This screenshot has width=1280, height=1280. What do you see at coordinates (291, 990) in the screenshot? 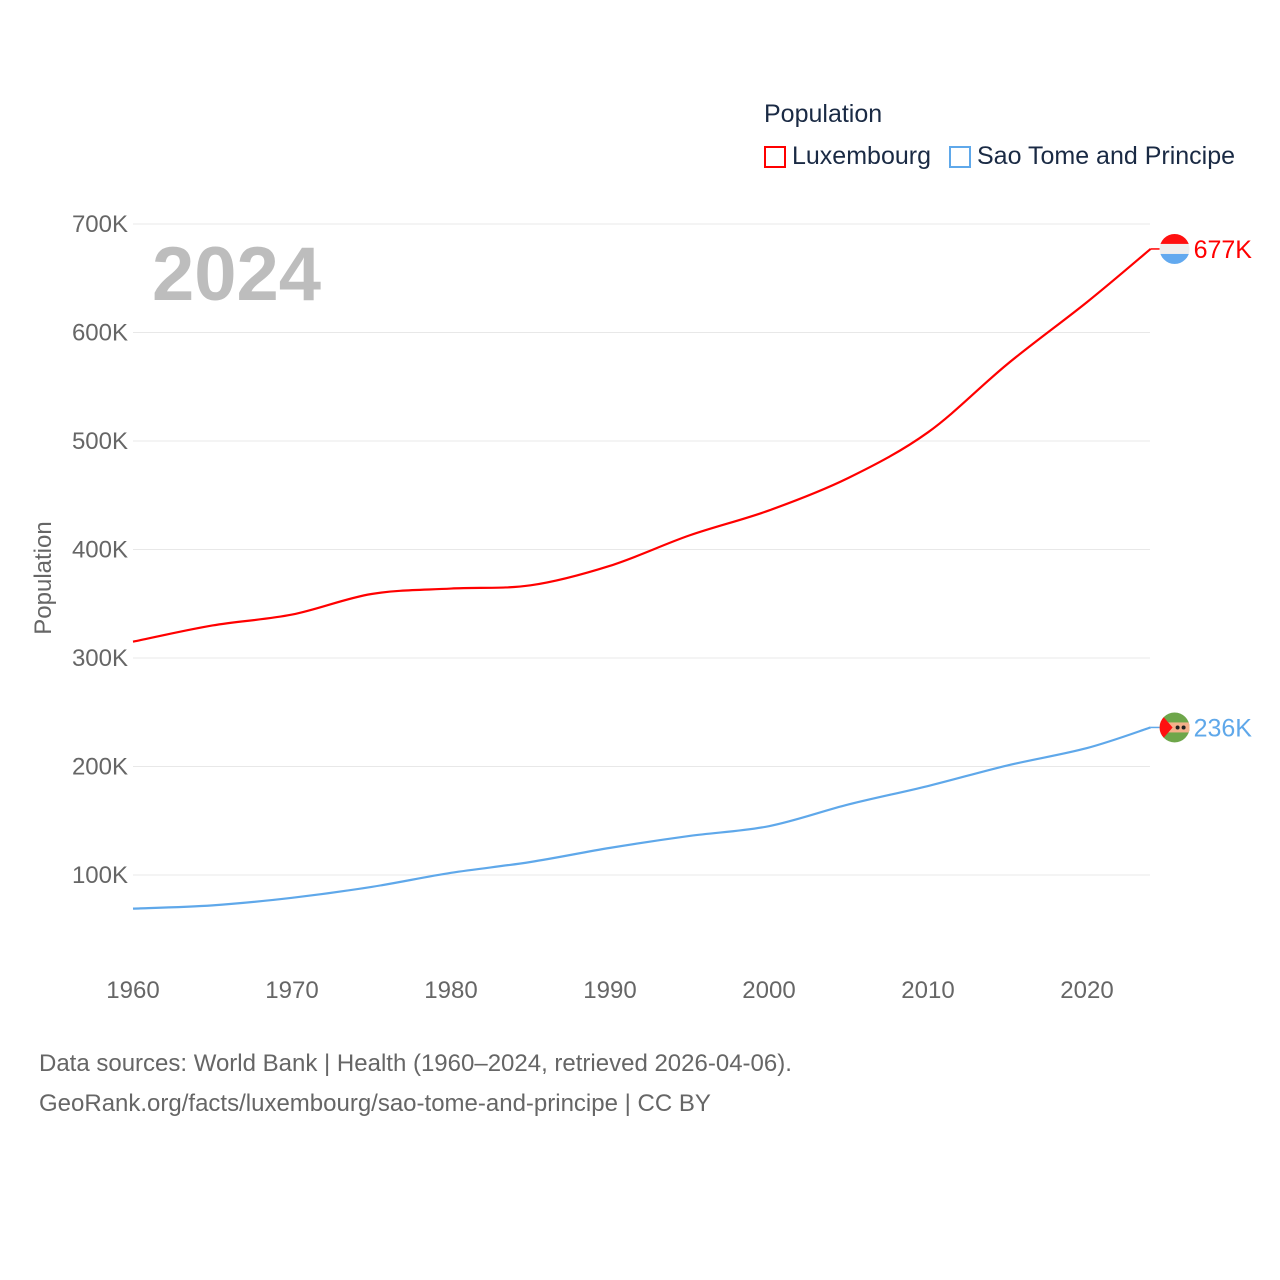
I see `x-tick-label: 1970` at bounding box center [291, 990].